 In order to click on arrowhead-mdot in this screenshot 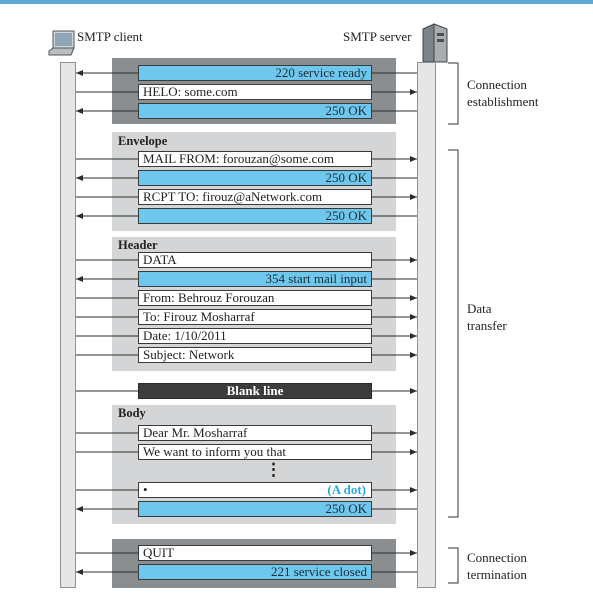, I will do `click(413, 490)`.